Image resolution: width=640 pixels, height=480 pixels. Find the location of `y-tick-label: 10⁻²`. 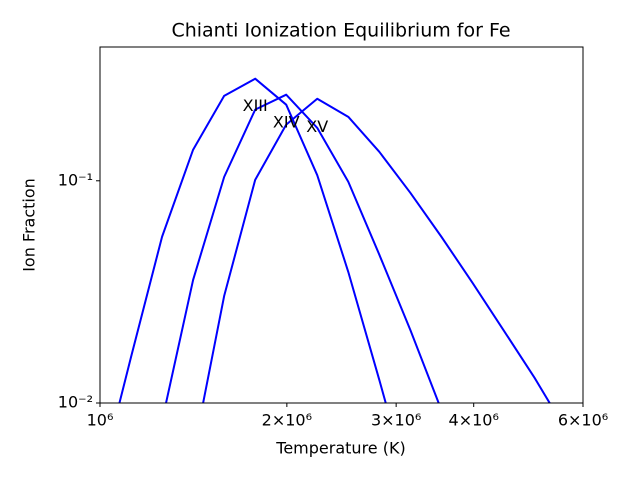

y-tick-label: 10⁻² is located at coordinates (75, 402).